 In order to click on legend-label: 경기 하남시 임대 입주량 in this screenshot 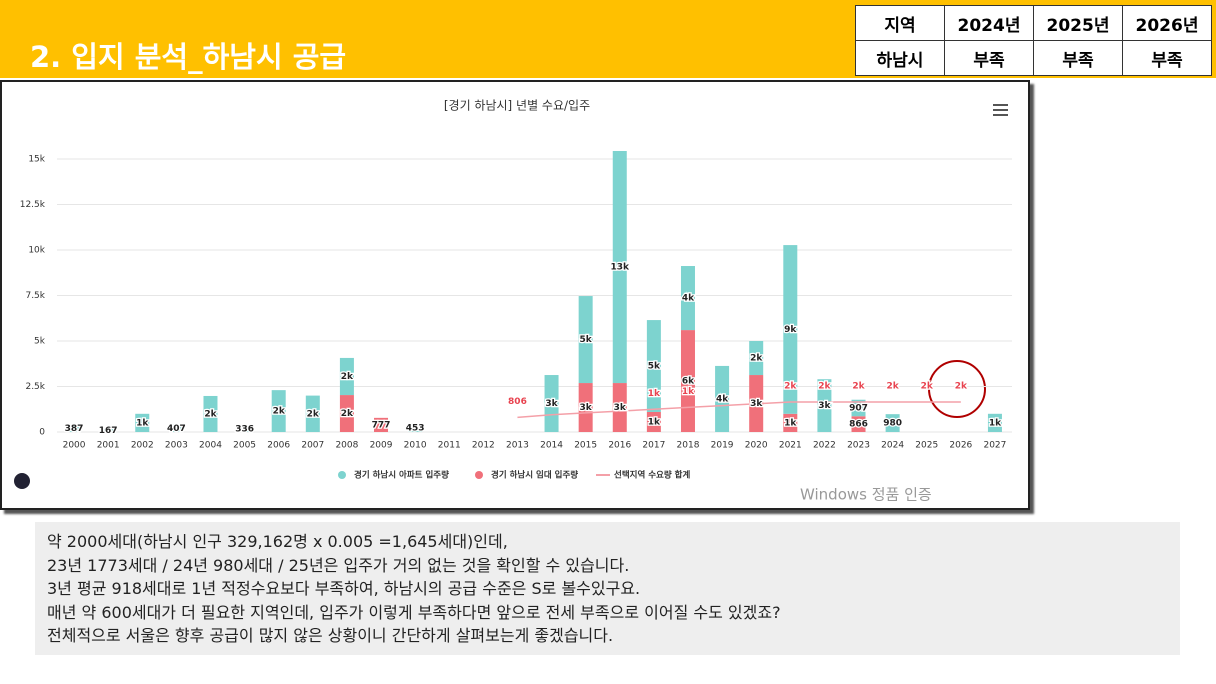, I will do `click(534, 475)`.